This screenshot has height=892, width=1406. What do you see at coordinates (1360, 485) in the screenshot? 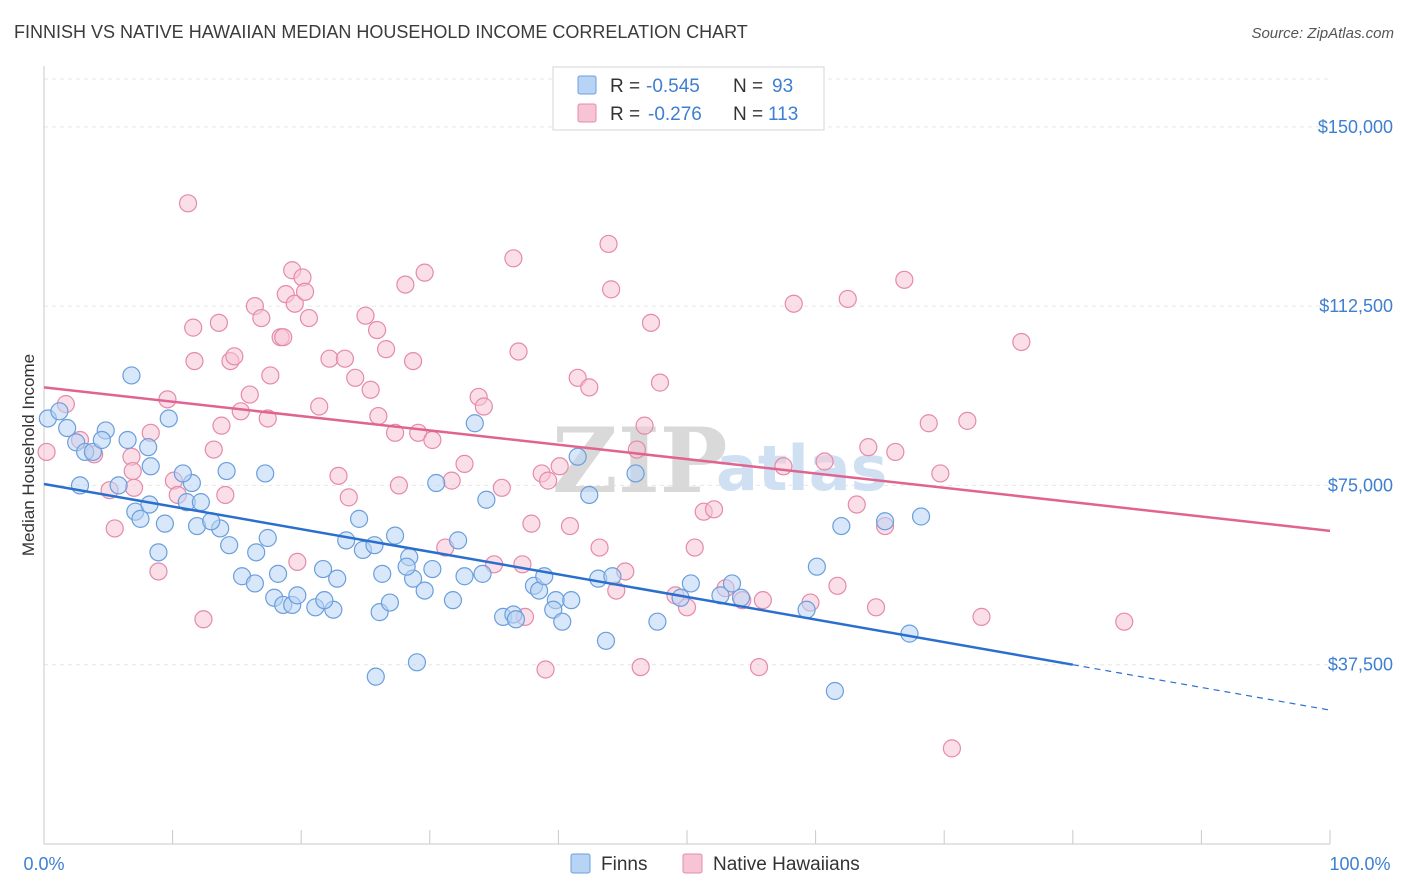
I see `y-tick-label: $75,000` at bounding box center [1360, 485].